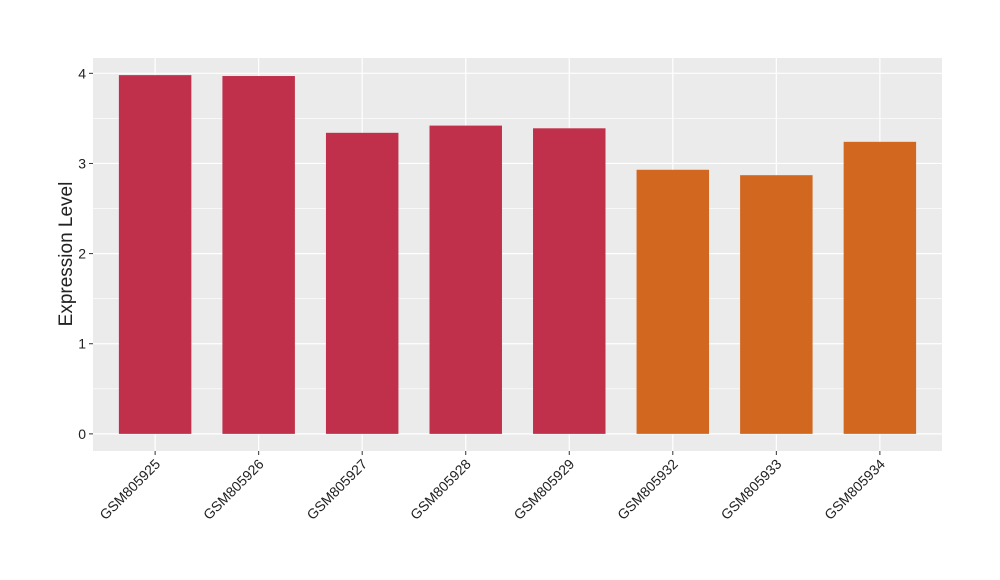  I want to click on x-tick-label: GSM805927, so click(336, 489).